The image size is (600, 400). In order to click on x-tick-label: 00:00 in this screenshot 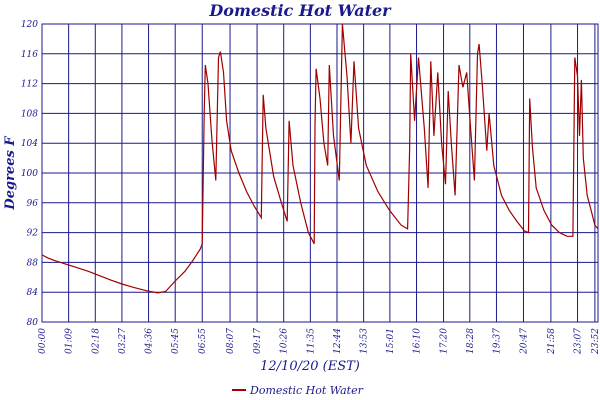, I will do `click(43, 341)`.